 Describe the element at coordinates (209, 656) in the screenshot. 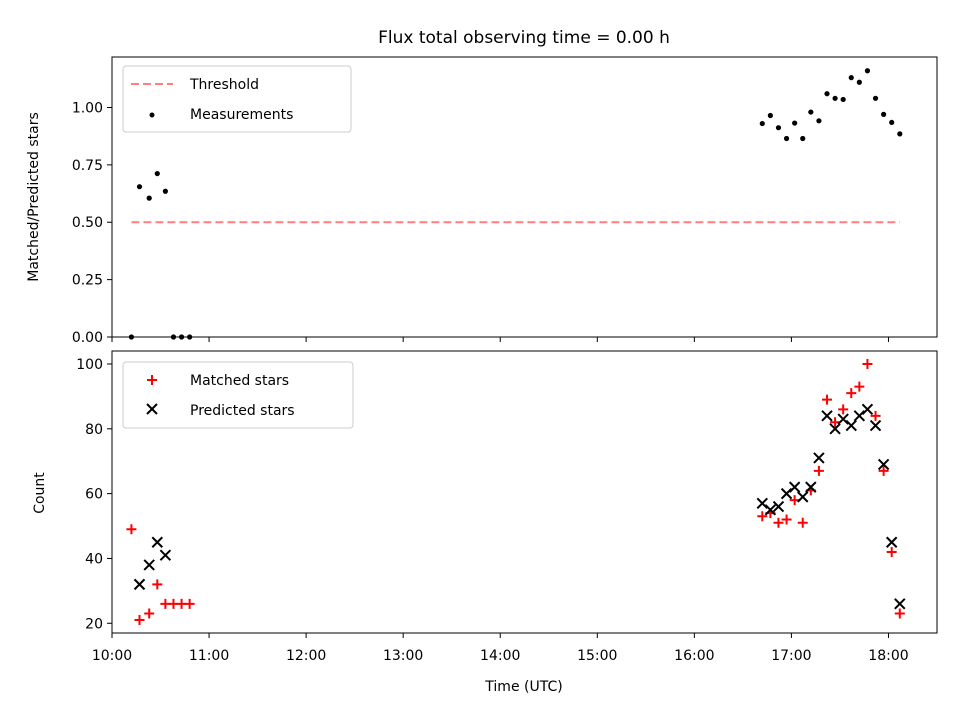

I see `x-tick-label: 11:00` at that location.